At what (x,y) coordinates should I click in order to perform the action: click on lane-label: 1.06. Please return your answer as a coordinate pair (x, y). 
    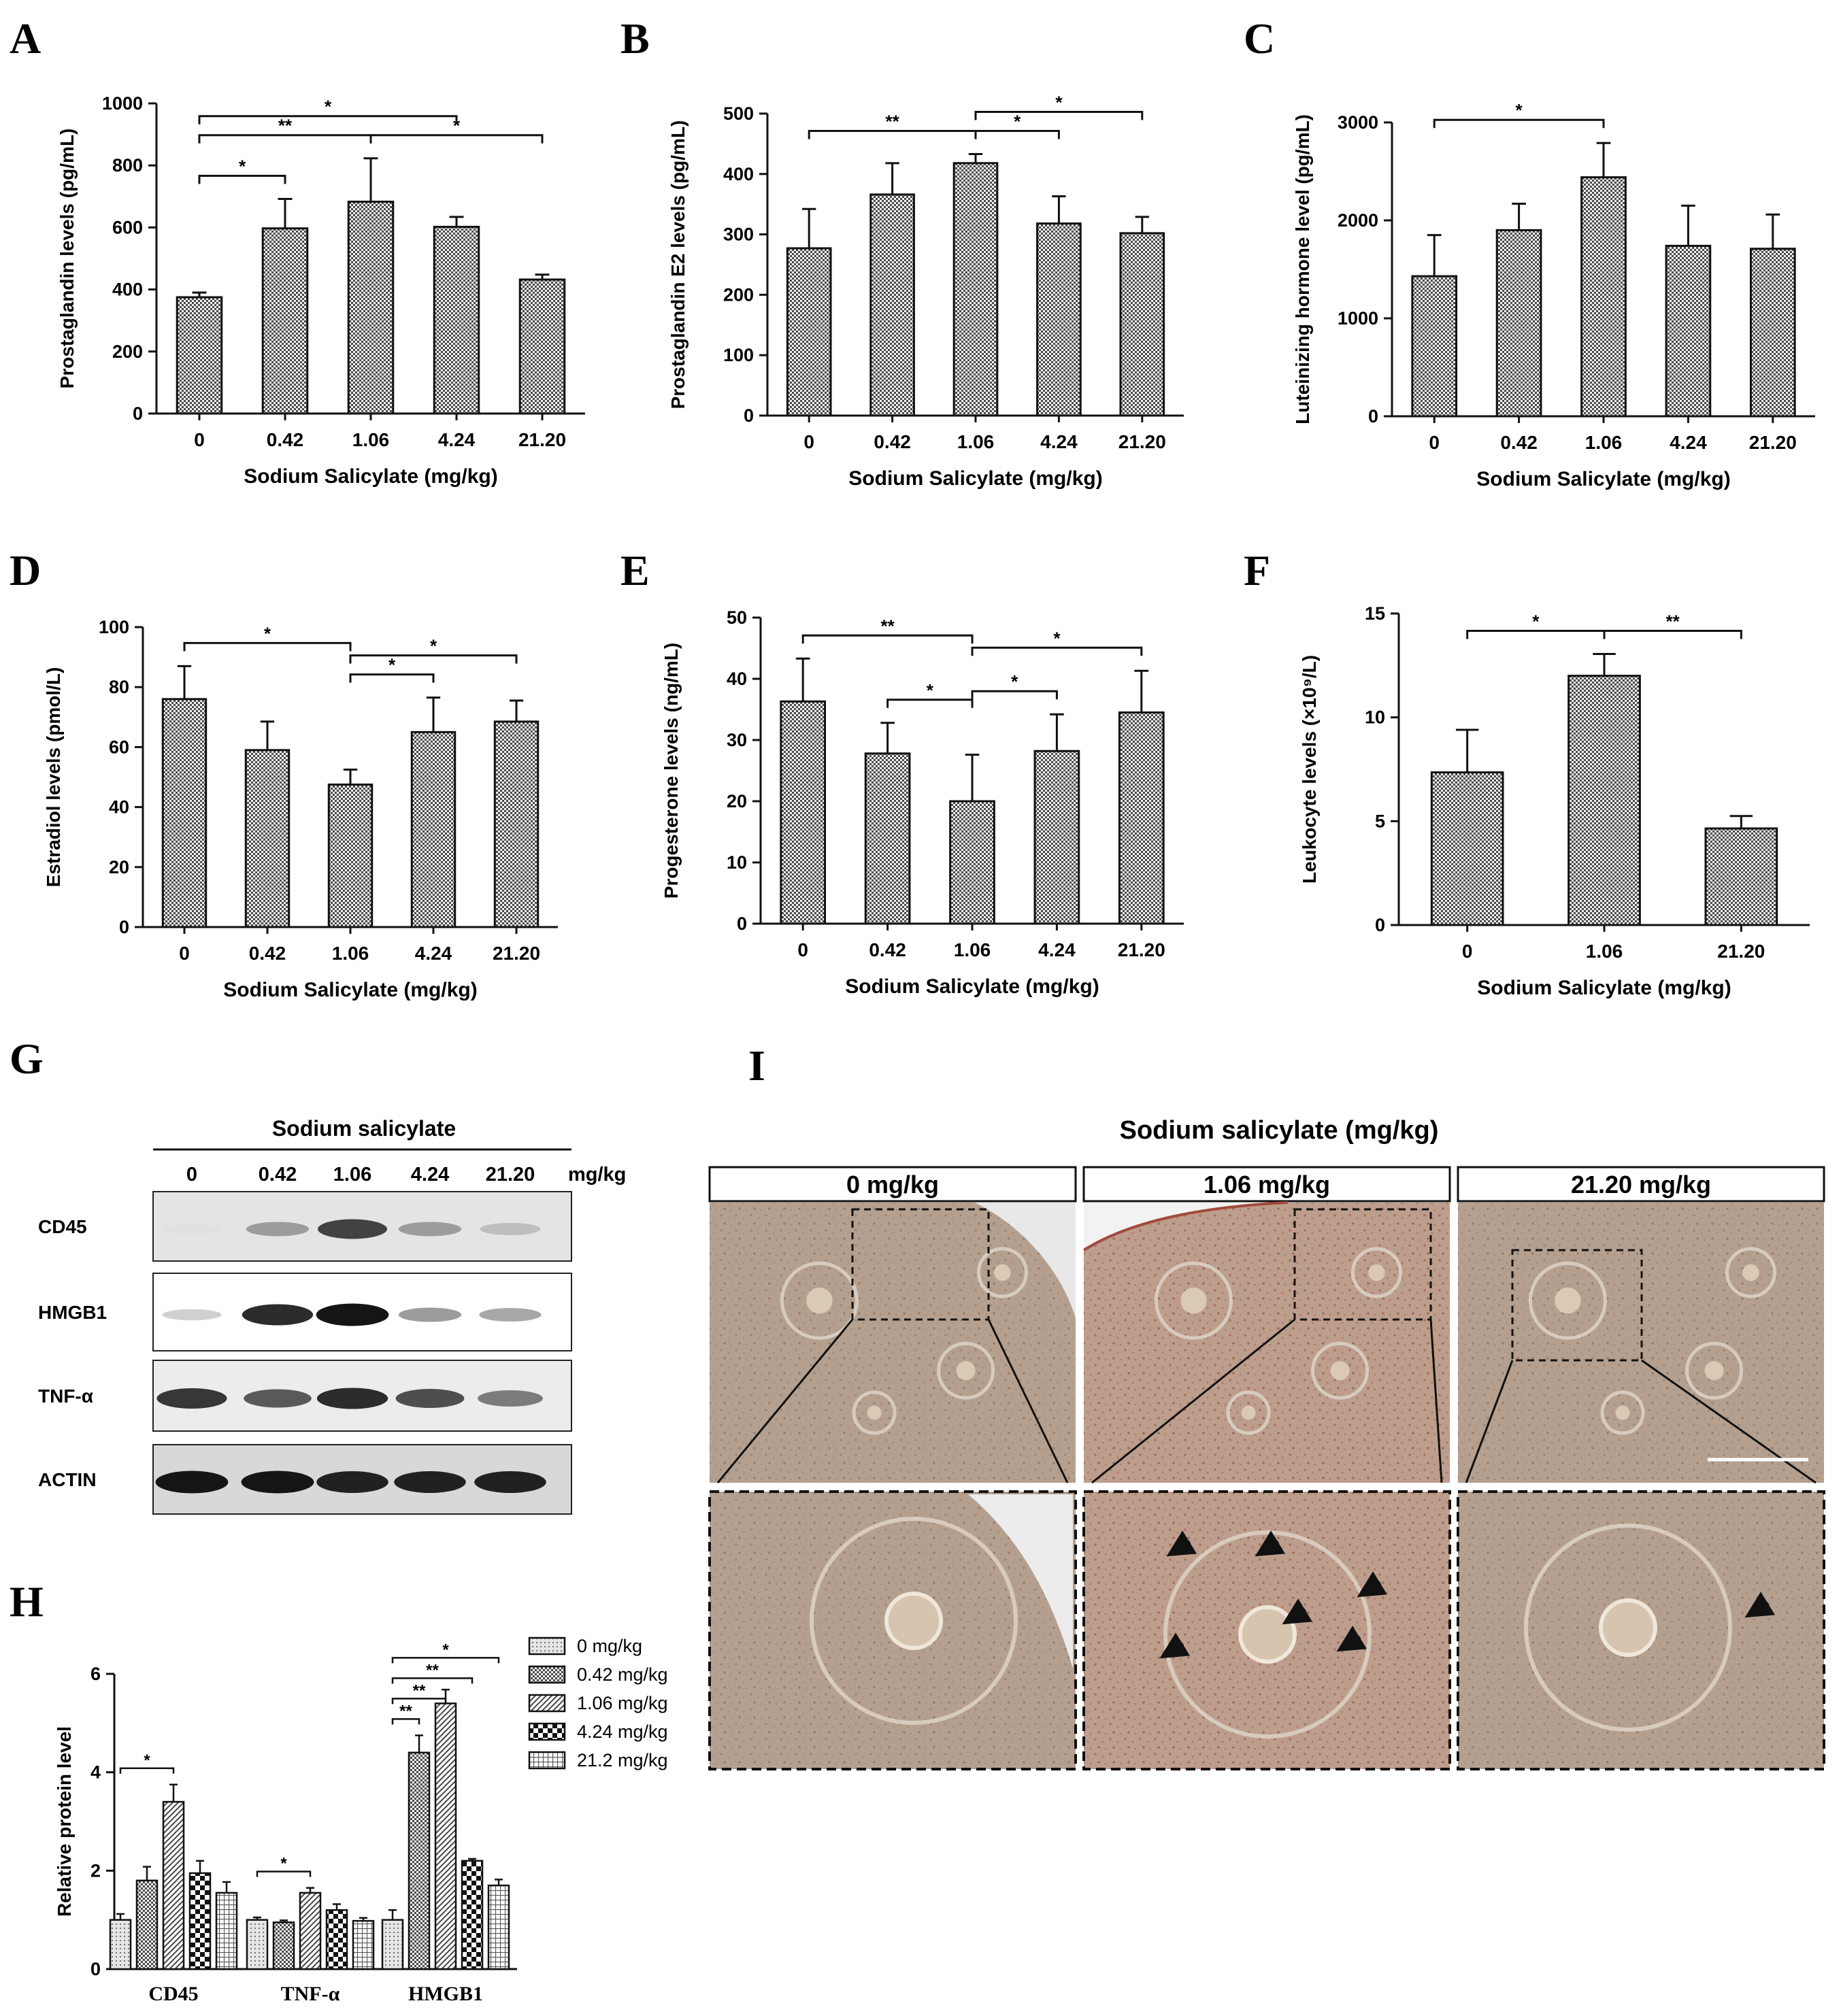
    Looking at the image, I should click on (352, 1175).